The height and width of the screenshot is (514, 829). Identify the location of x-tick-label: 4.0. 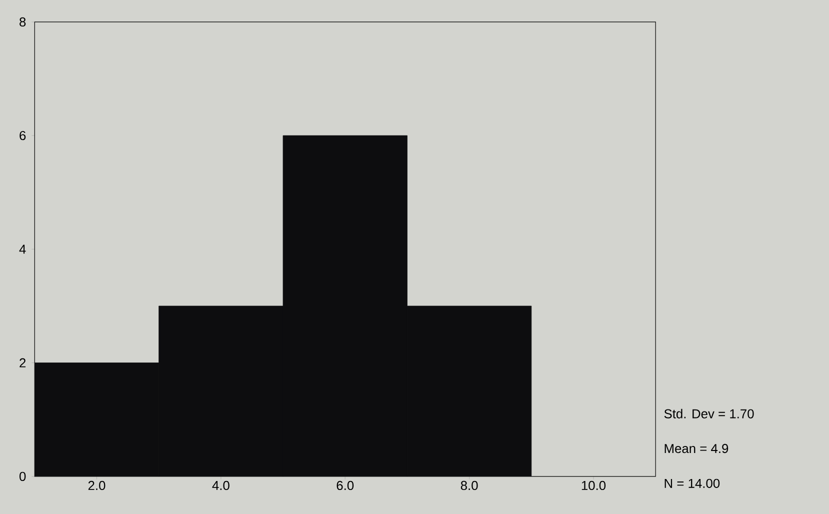
(221, 485).